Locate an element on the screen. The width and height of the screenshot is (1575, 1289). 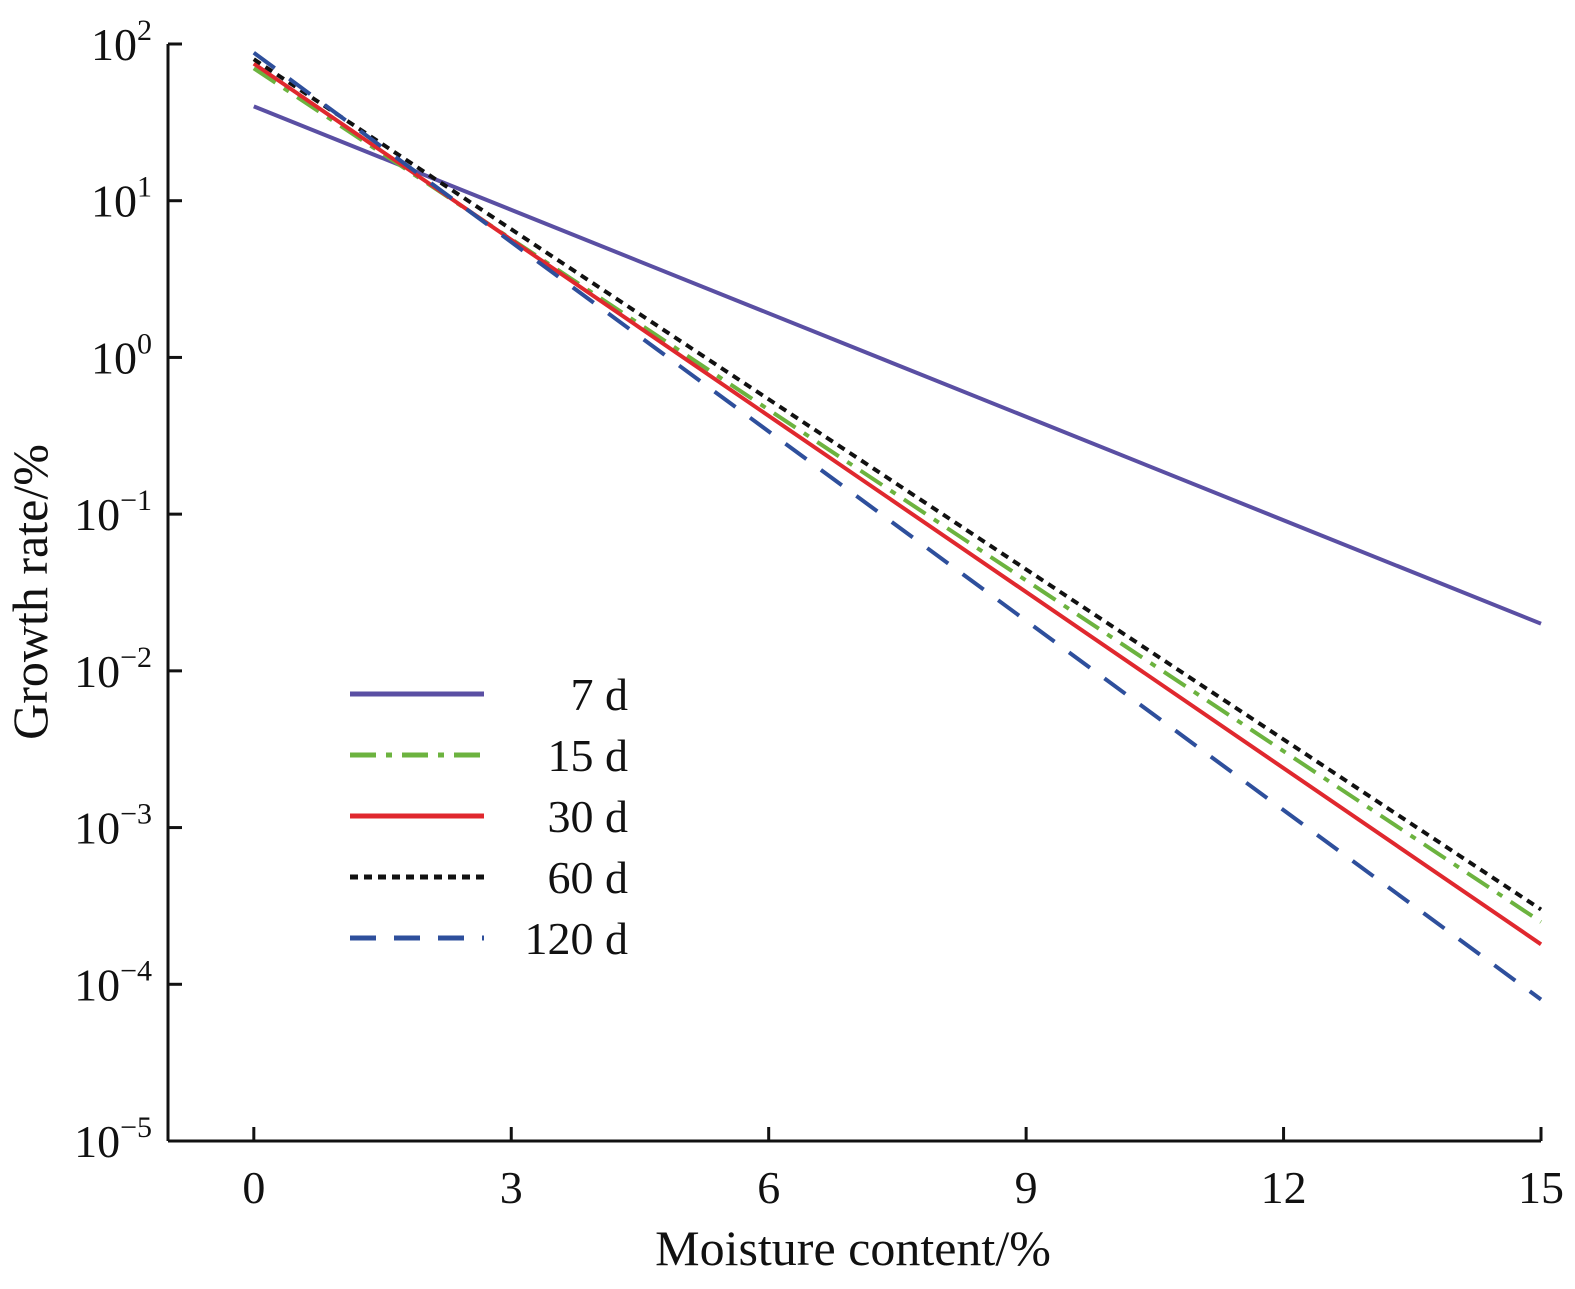
y-tick-label: 10⁻² is located at coordinates (113, 669).